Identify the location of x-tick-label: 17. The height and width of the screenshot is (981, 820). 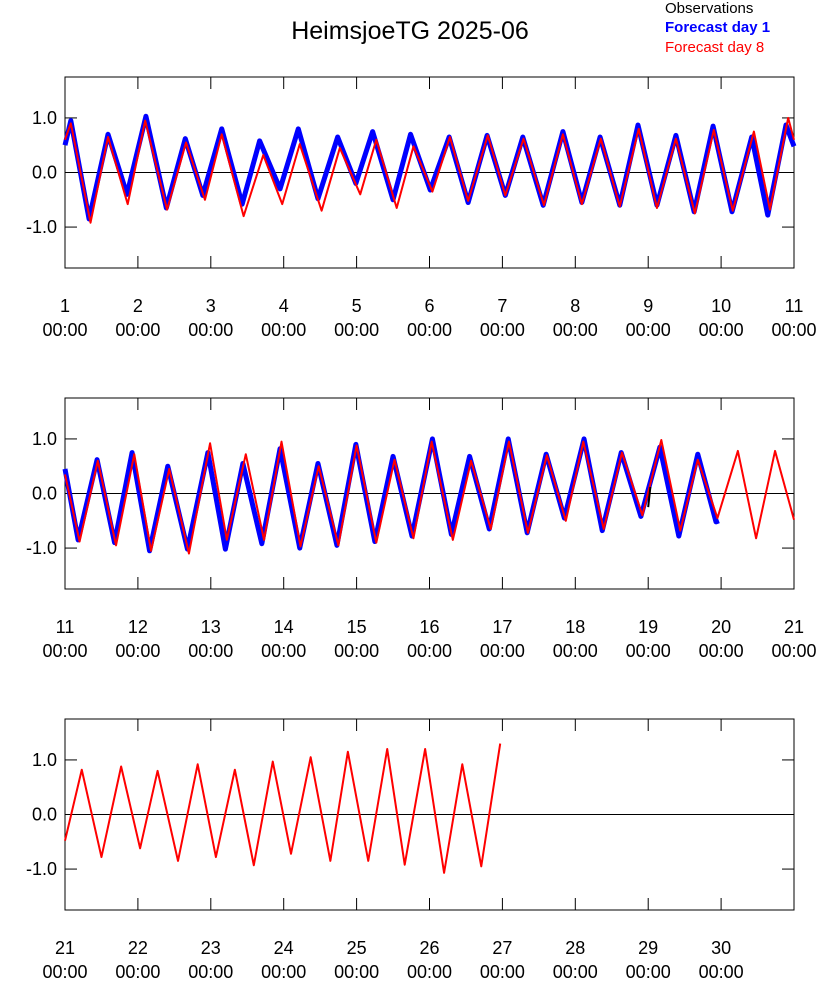
(502, 627).